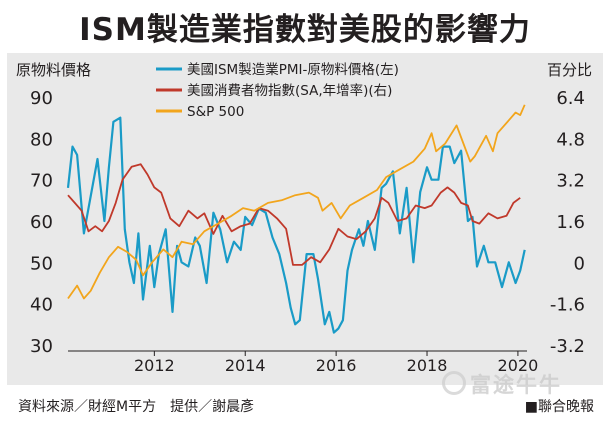 Image resolution: width=610 pixels, height=423 pixels. What do you see at coordinates (570, 98) in the screenshot?
I see `right-tick-label: 6.4` at bounding box center [570, 98].